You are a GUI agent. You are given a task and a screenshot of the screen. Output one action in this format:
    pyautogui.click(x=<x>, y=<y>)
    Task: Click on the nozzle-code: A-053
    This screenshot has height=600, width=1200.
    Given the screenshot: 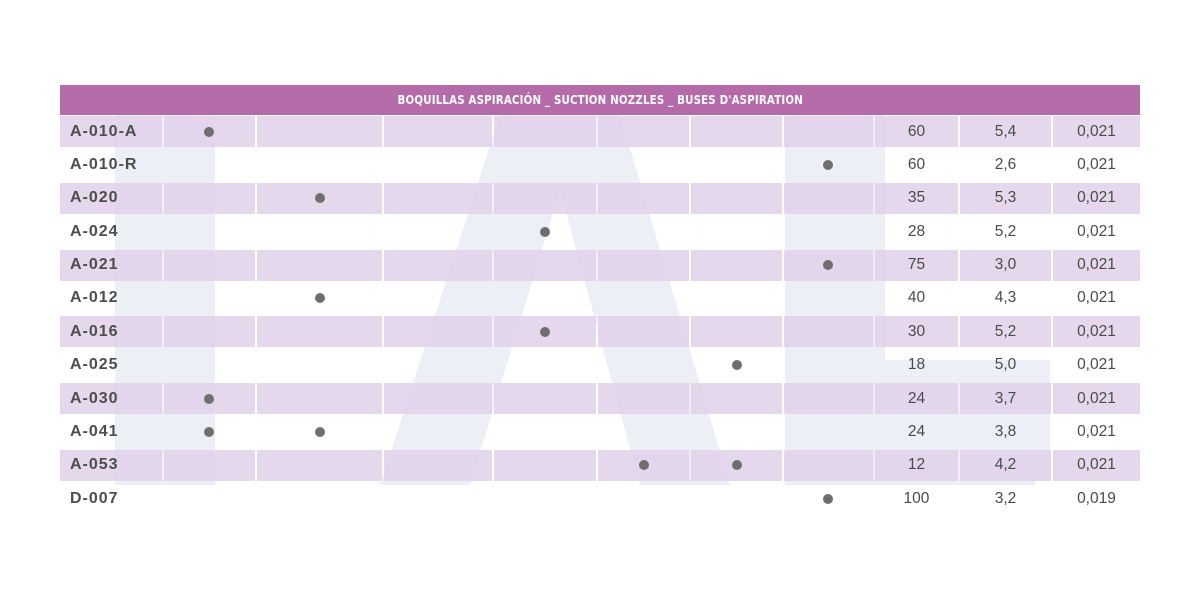 What is the action you would take?
    pyautogui.click(x=111, y=465)
    